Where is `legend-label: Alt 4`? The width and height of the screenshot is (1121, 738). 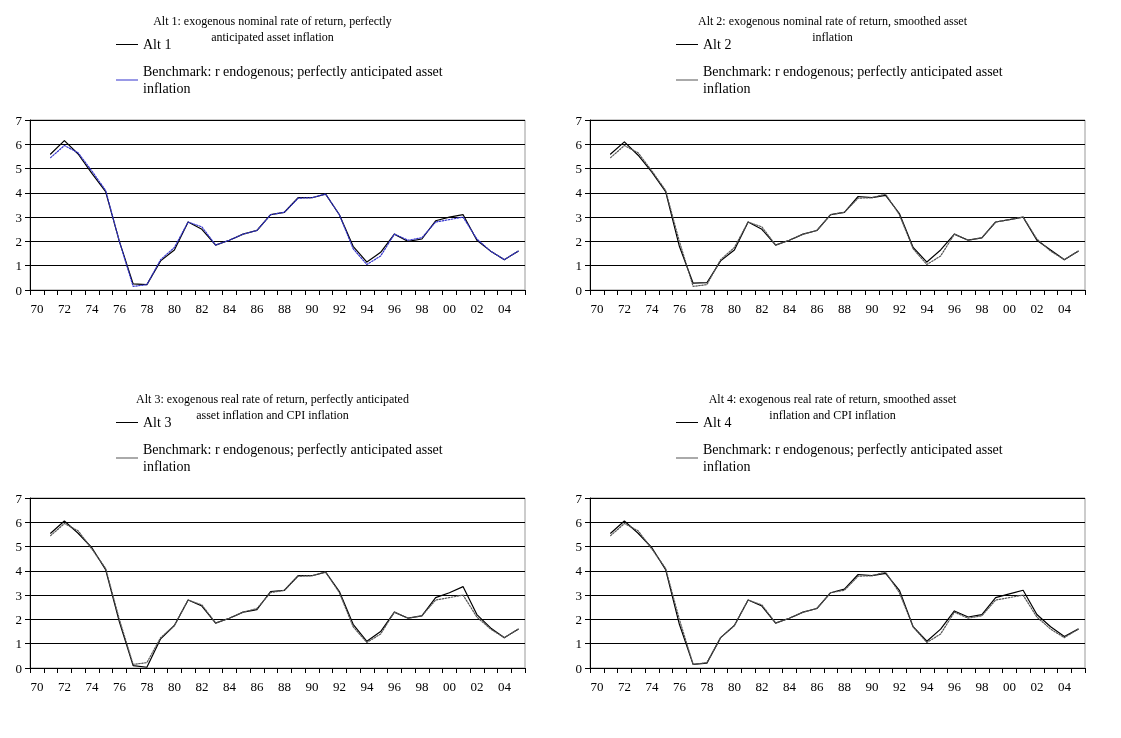 legend-label: Alt 4 is located at coordinates (717, 422).